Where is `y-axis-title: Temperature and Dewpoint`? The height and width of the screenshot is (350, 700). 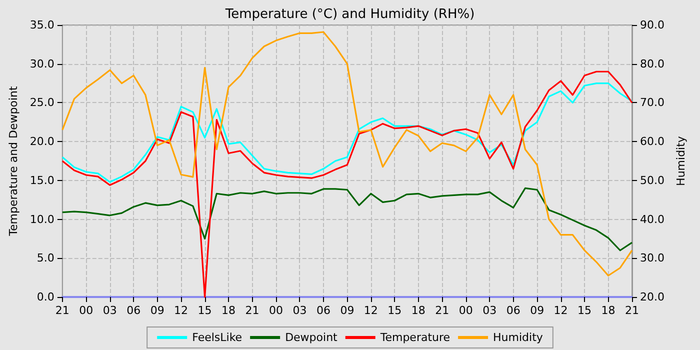 y-axis-title: Temperature and Dewpoint is located at coordinates (13, 161).